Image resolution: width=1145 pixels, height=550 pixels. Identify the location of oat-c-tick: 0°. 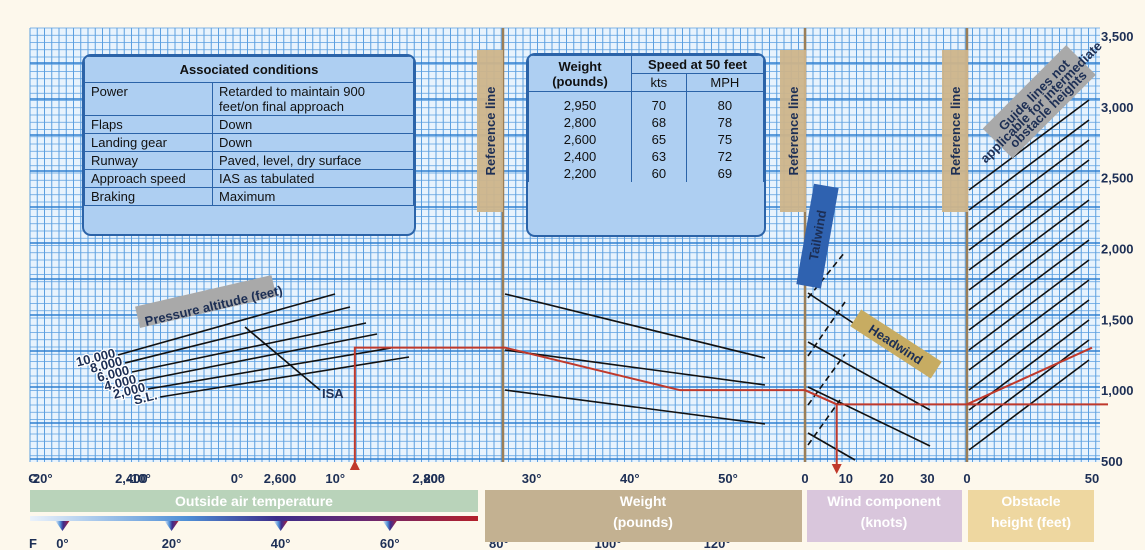
(237, 478).